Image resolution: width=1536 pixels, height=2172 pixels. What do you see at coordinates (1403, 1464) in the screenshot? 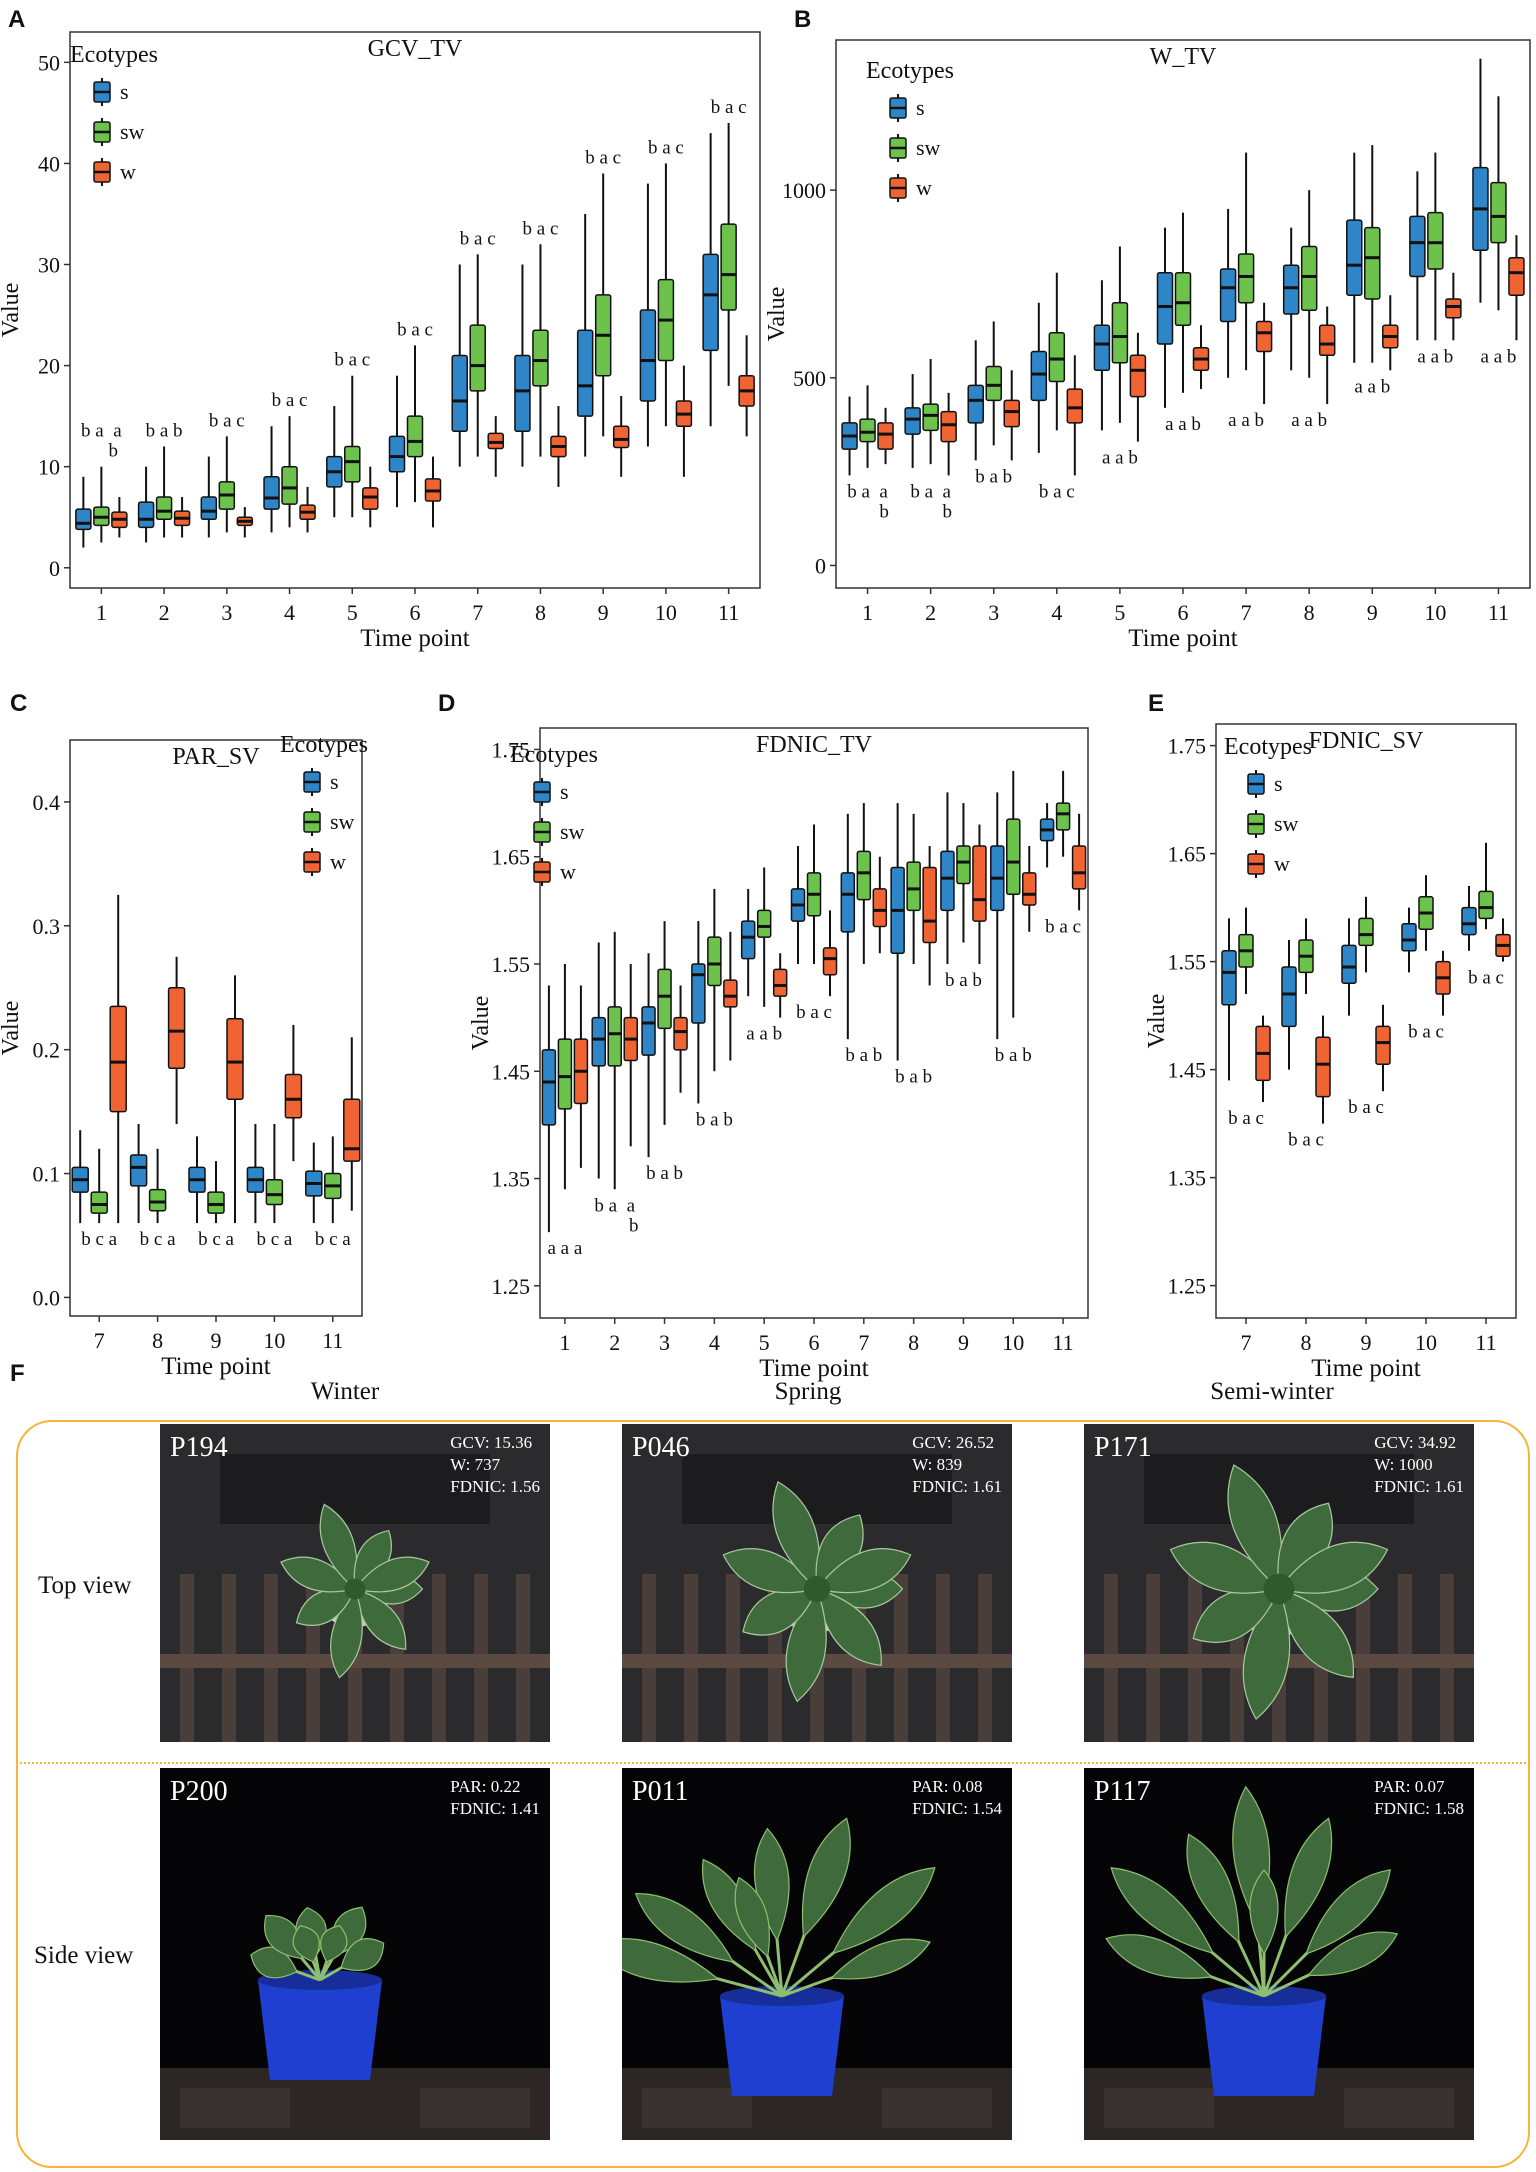
I see `metric-line: W: 1000` at bounding box center [1403, 1464].